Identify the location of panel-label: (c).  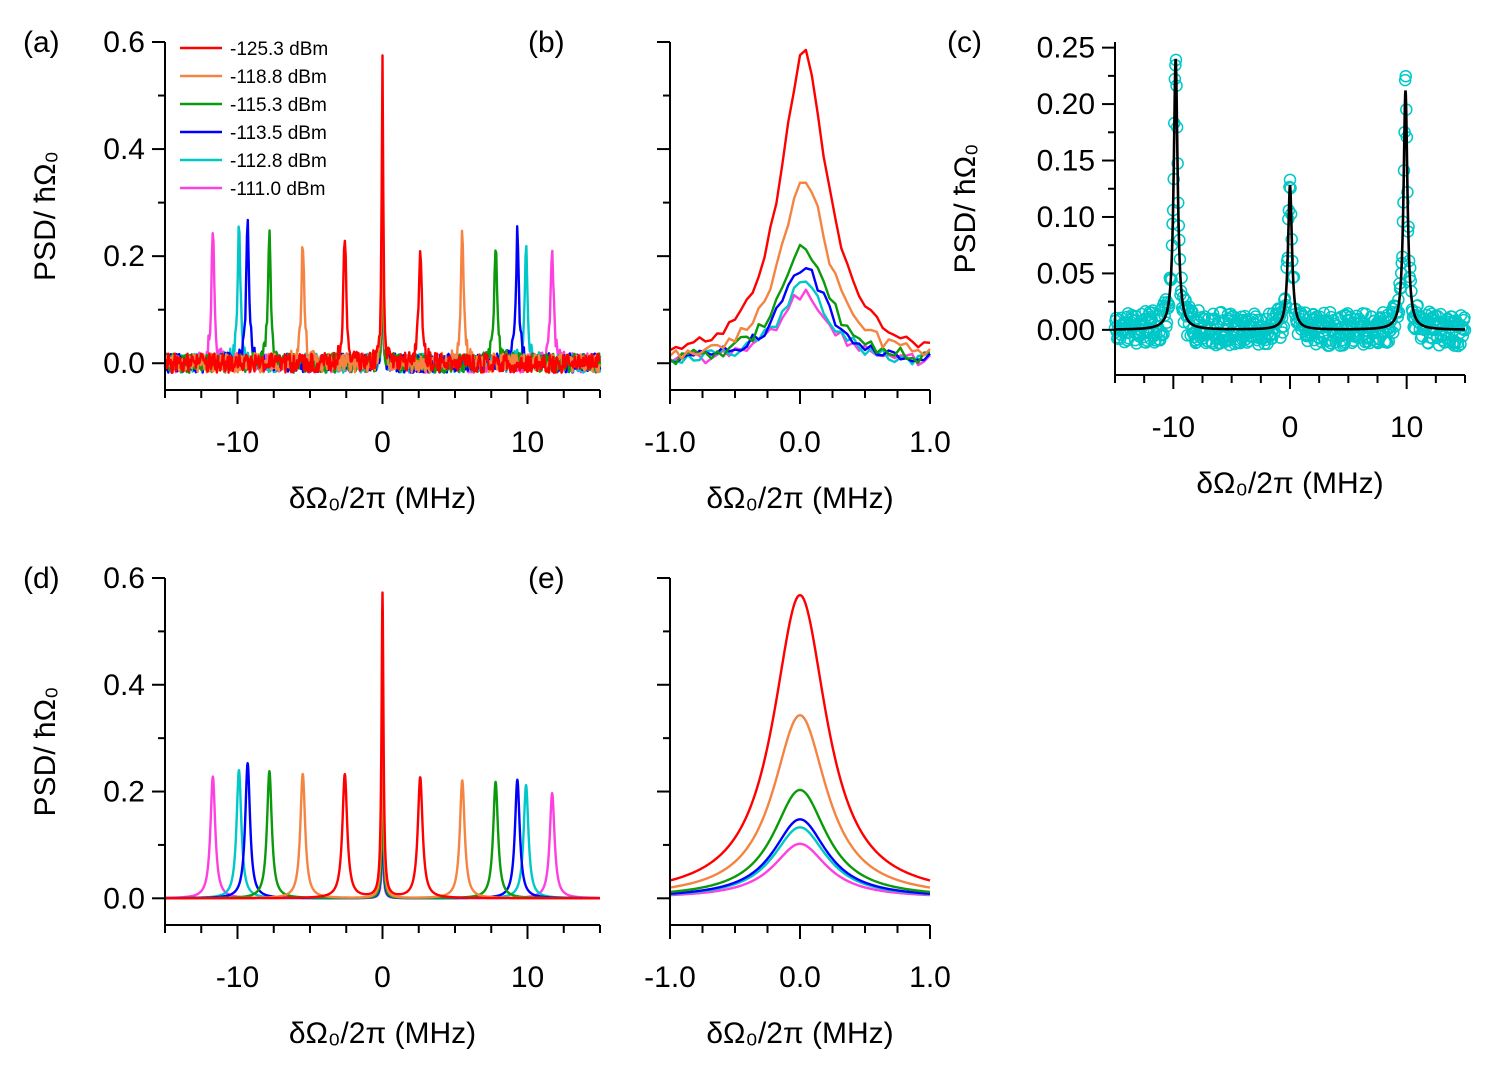
(964, 42).